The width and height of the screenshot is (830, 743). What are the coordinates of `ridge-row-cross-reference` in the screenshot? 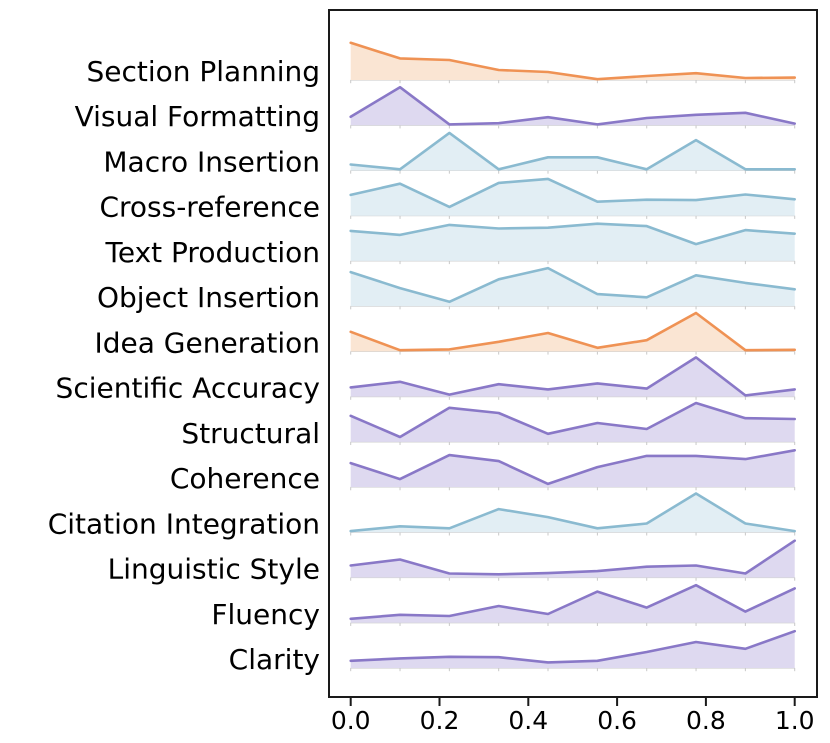 It's located at (573, 198).